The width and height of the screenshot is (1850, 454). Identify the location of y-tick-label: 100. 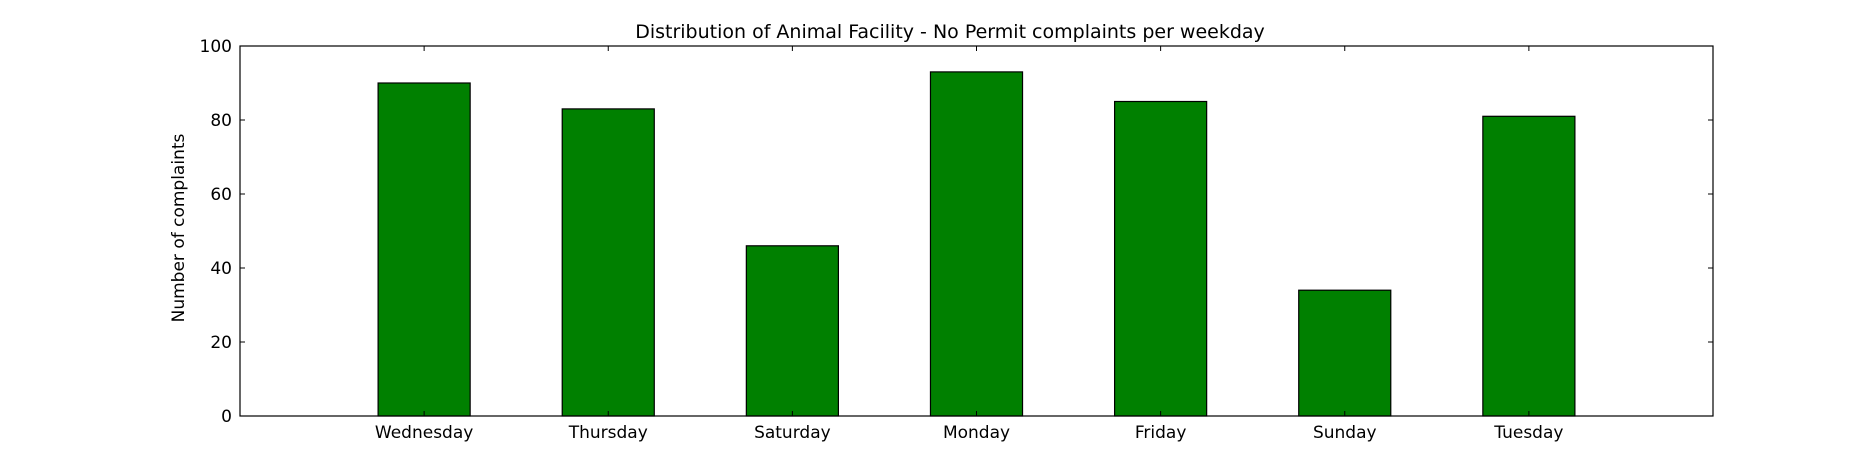
(216, 47).